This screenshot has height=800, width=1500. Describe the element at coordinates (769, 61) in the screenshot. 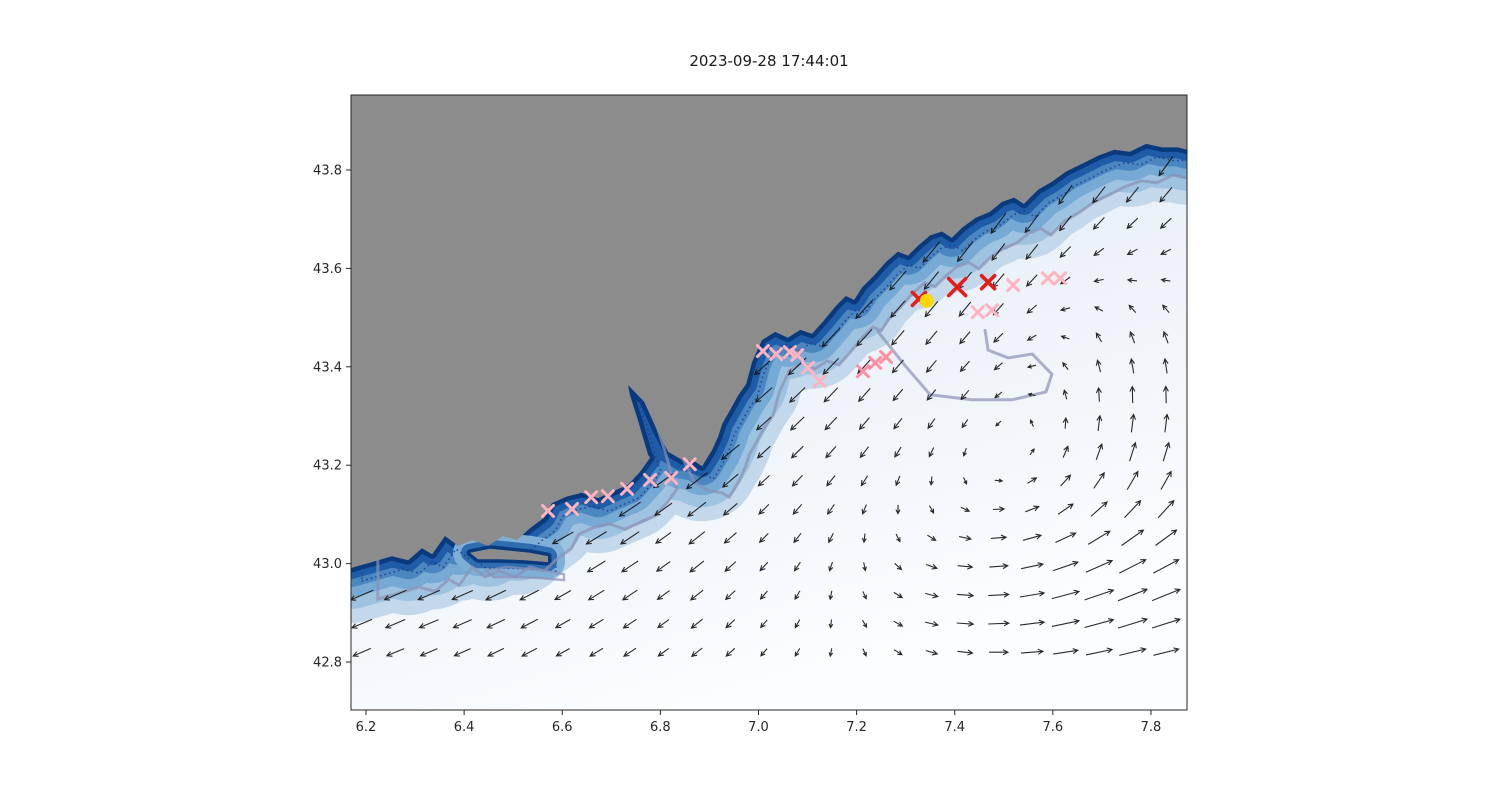

I see `plot-title: 2023-09-28 17:44:01` at that location.